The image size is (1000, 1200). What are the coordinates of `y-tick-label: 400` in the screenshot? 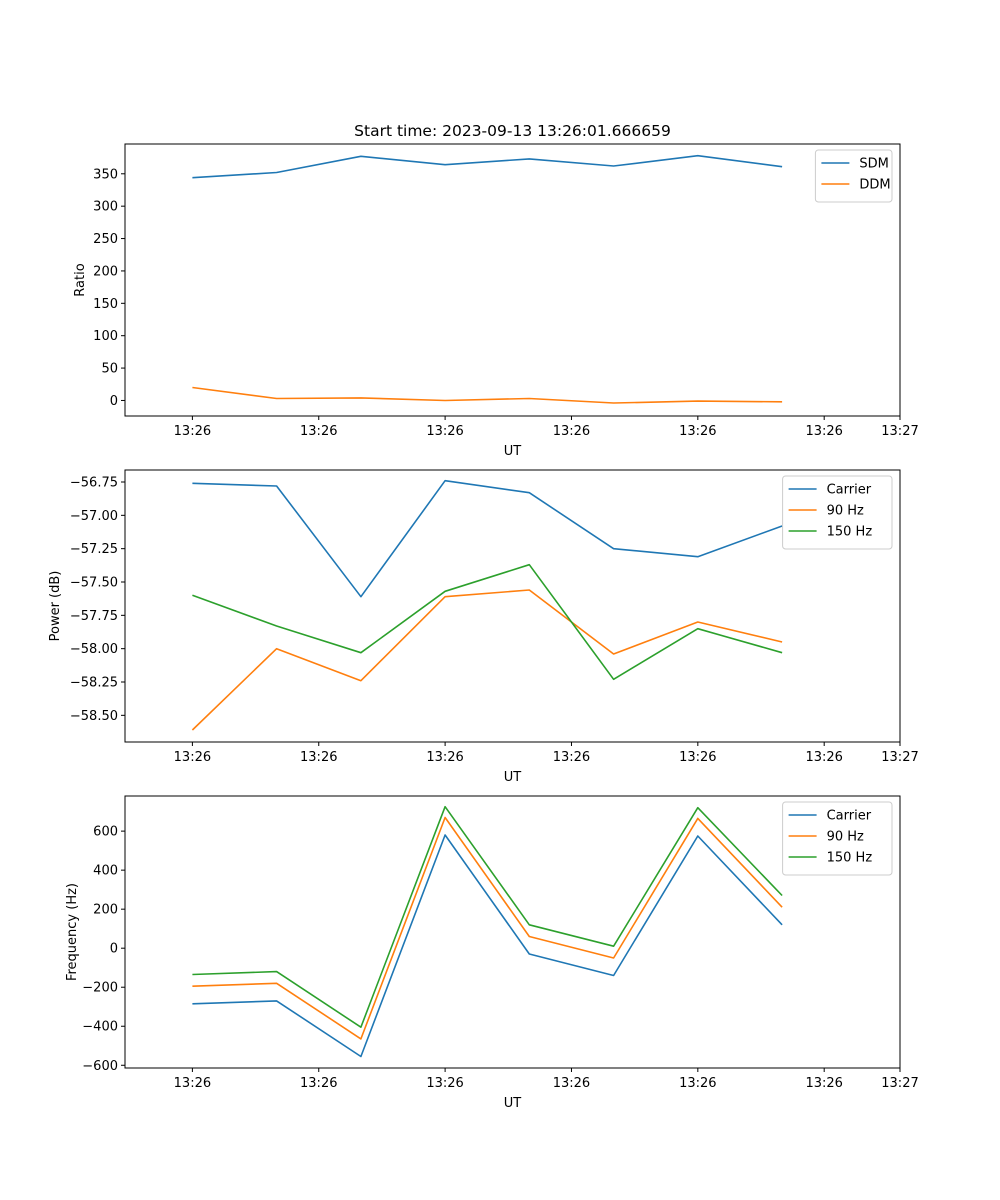 It's located at (105, 871).